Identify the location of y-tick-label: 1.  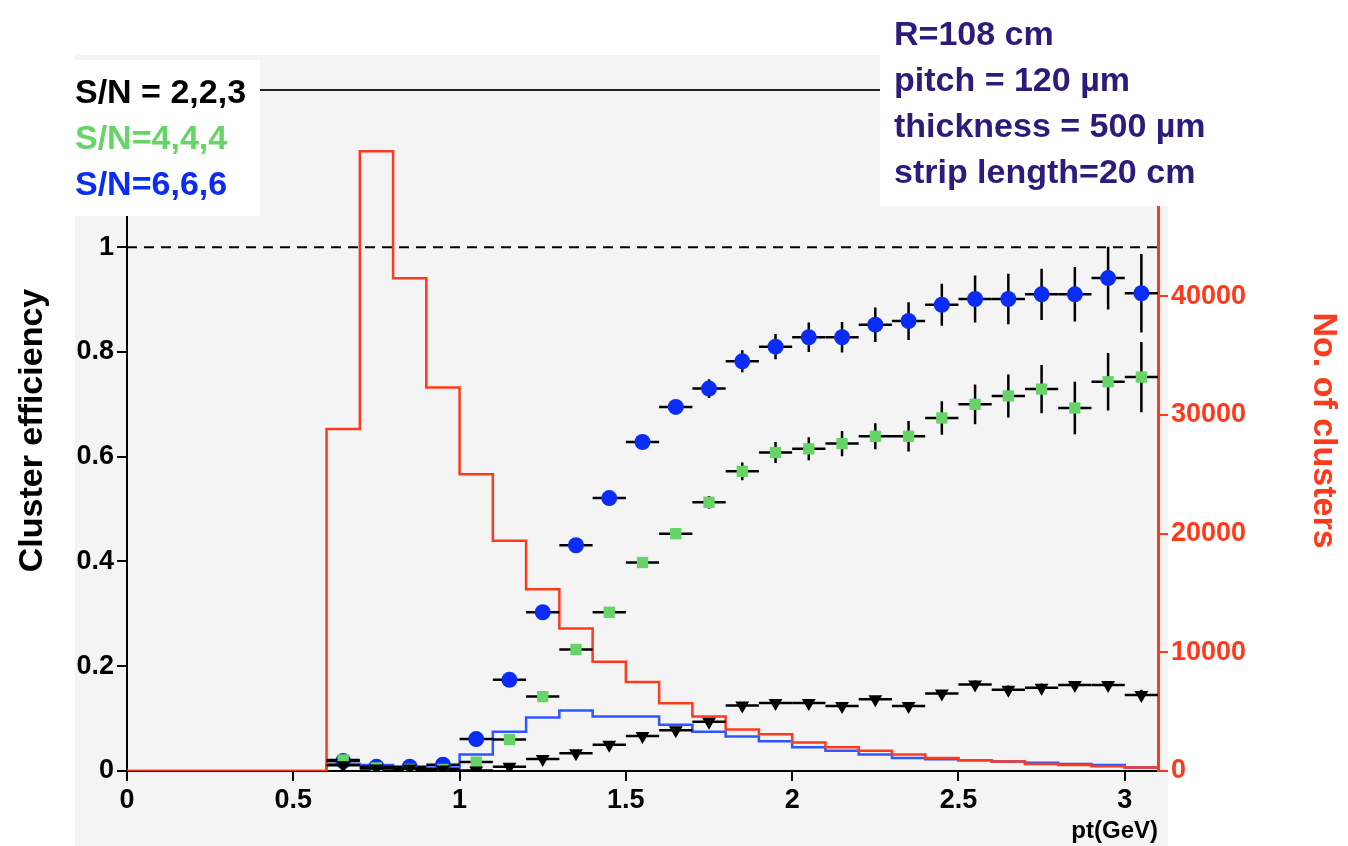
(106, 245).